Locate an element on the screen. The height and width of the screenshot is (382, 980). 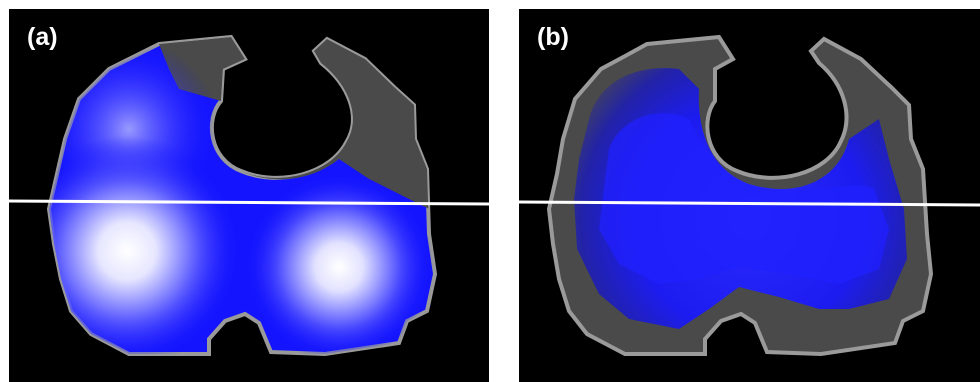
panel-a-label: (a) is located at coordinates (42, 37).